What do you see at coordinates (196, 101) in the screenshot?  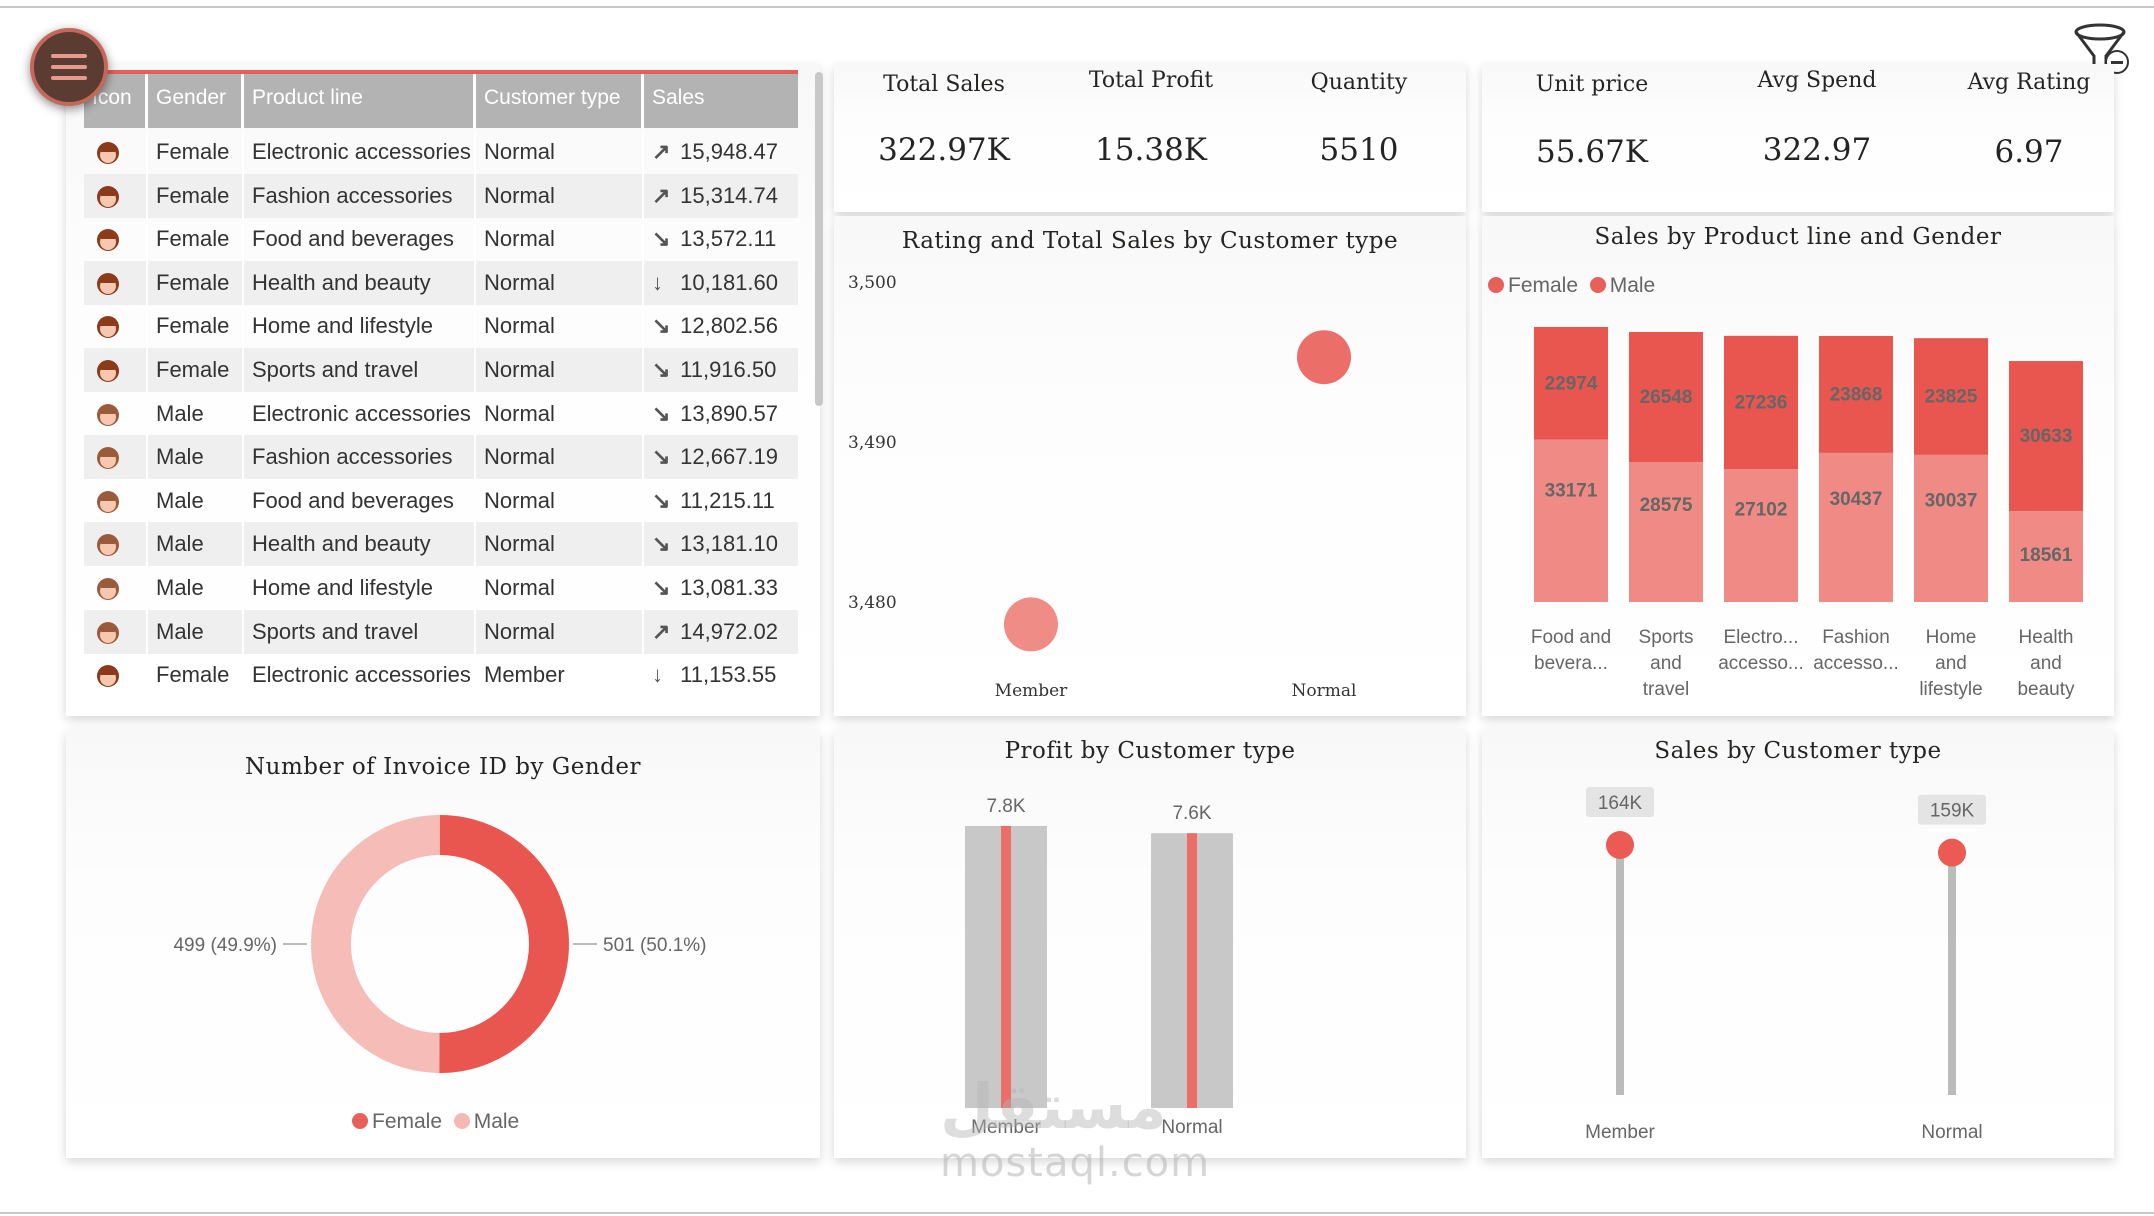 I see `col-header-gender: Gender` at bounding box center [196, 101].